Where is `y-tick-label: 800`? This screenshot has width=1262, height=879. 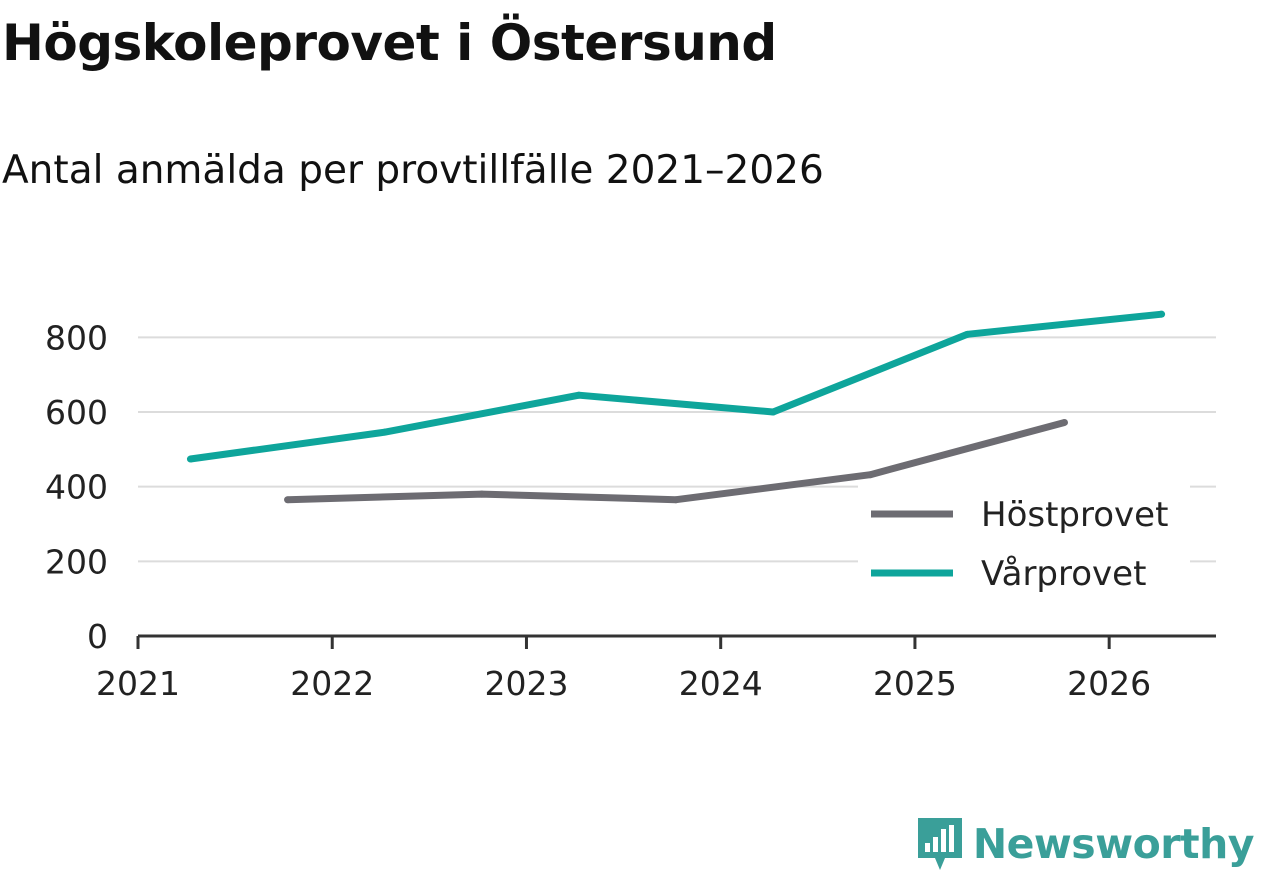 y-tick-label: 800 is located at coordinates (76, 337).